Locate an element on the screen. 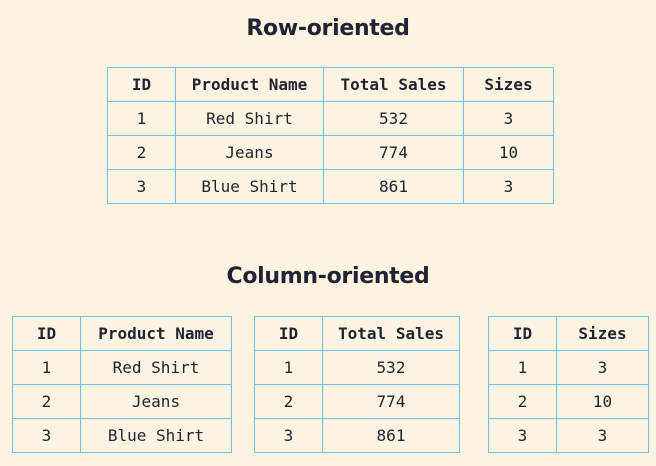 The width and height of the screenshot is (656, 466). column-oriented-title: Column-oriented is located at coordinates (328, 276).